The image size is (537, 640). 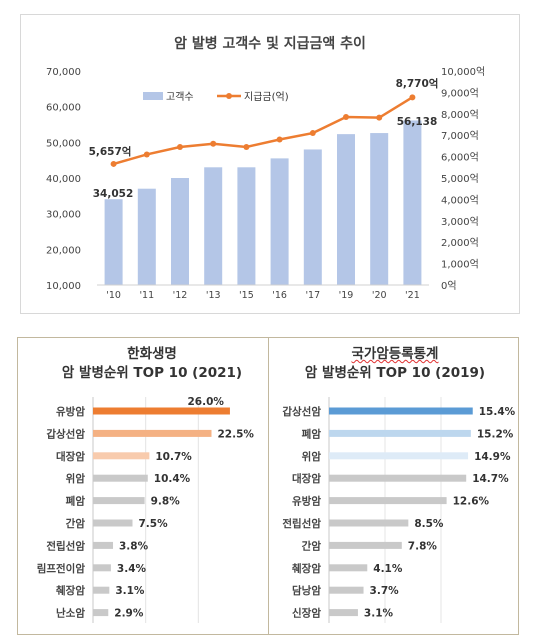 What do you see at coordinates (180, 295) in the screenshot?
I see `x-tick-label: '12` at bounding box center [180, 295].